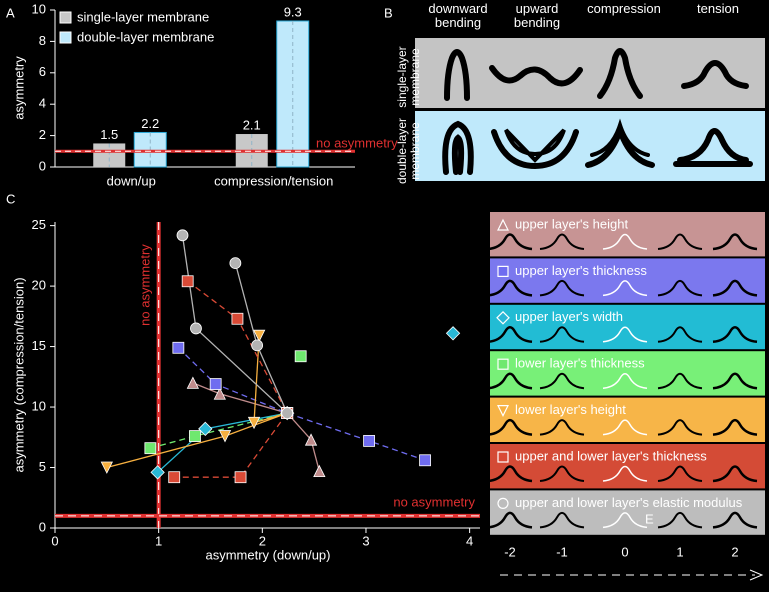  Describe the element at coordinates (109, 155) in the screenshot. I see `bar` at that location.